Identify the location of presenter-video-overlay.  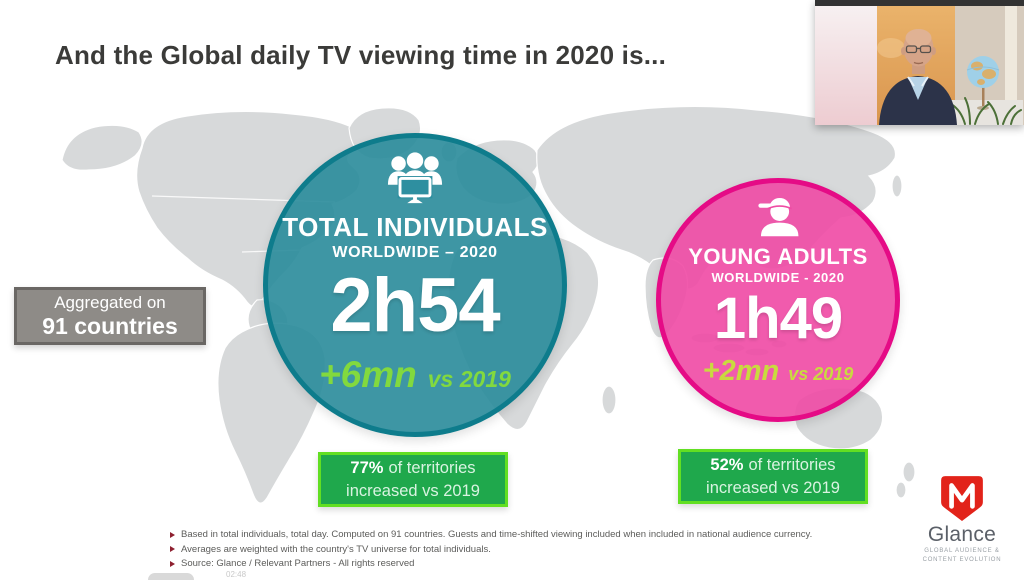
(919, 62).